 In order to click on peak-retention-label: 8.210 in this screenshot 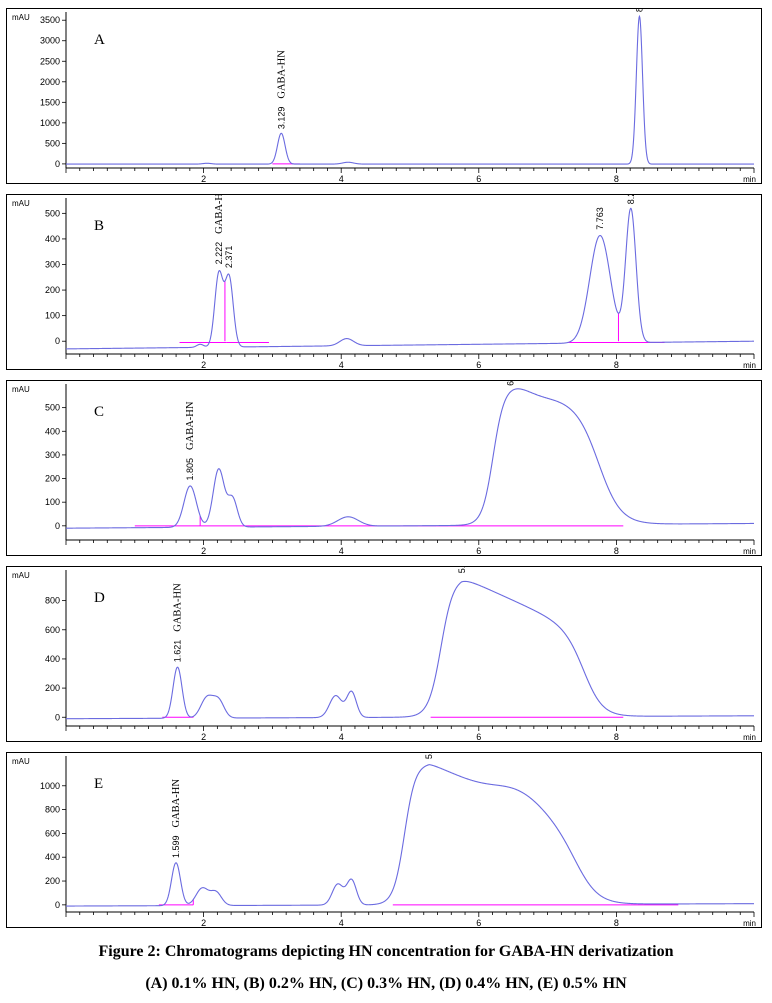, I will do `click(631, 199)`.